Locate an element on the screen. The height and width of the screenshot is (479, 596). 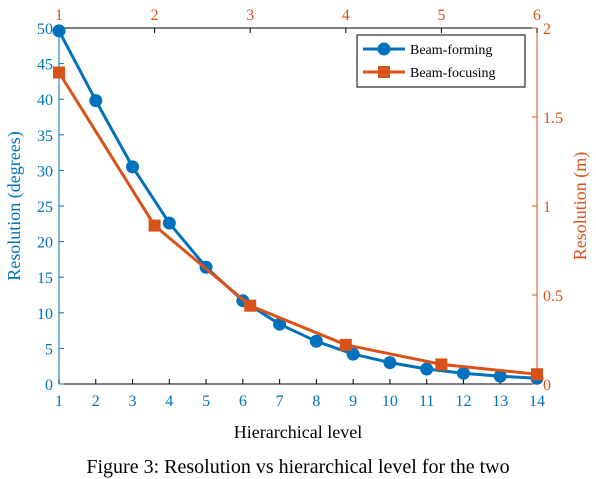
x-bottom-tick-label: 7 is located at coordinates (280, 401).